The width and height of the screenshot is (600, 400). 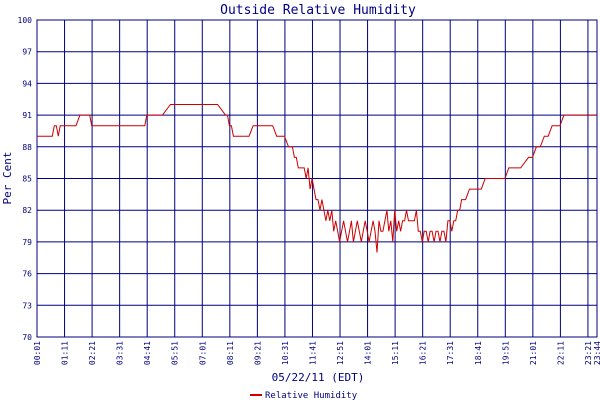 I want to click on legend-label: Relative Humidity, so click(x=311, y=395).